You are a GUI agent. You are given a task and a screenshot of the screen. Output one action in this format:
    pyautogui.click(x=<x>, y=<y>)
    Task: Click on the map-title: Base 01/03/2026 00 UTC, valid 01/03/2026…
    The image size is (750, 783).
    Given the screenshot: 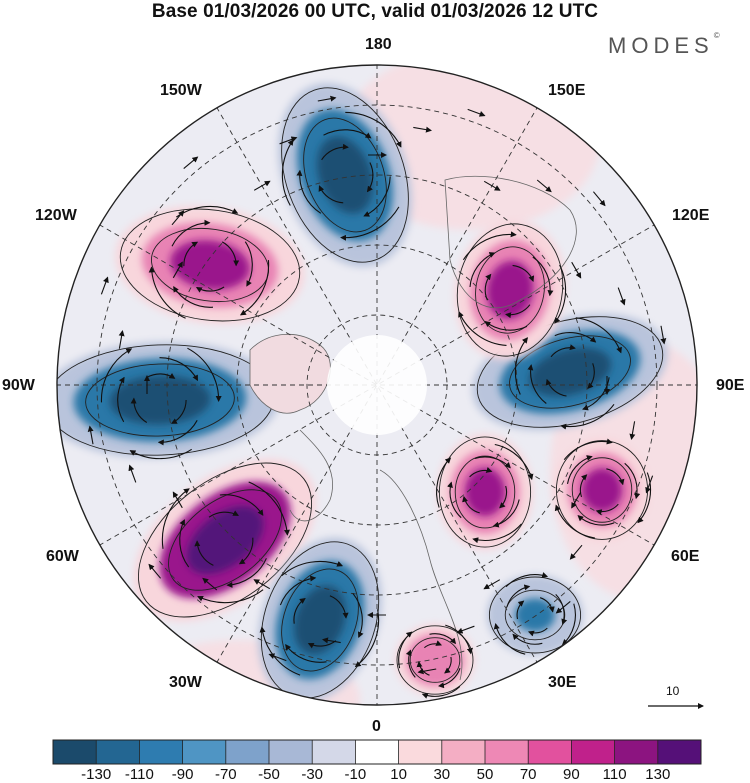 What is the action you would take?
    pyautogui.click(x=375, y=11)
    